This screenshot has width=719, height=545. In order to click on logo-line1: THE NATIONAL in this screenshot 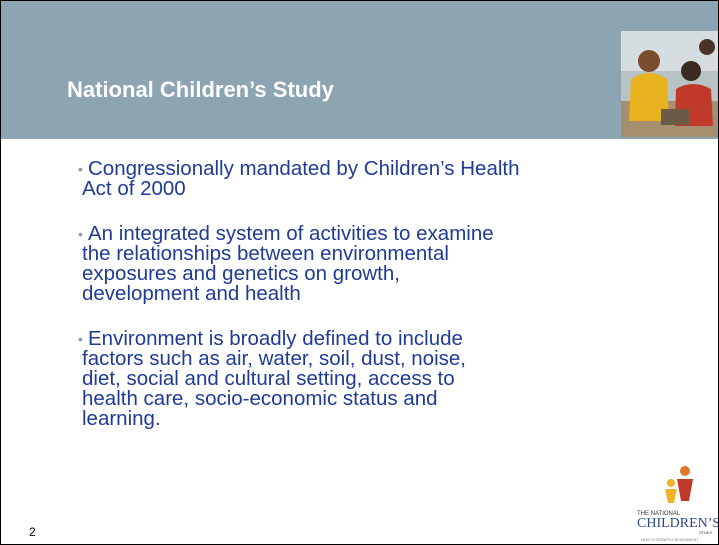, I will do `click(659, 514)`.